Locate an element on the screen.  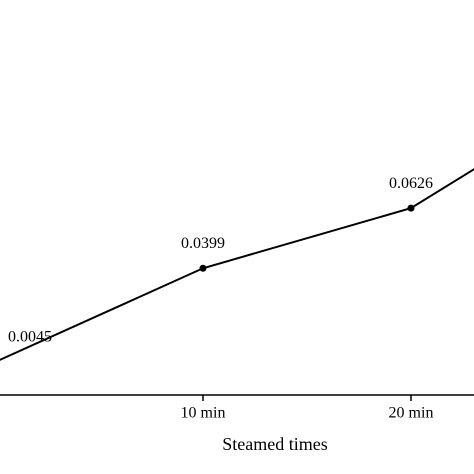
data-label: 0.0399 is located at coordinates (203, 243).